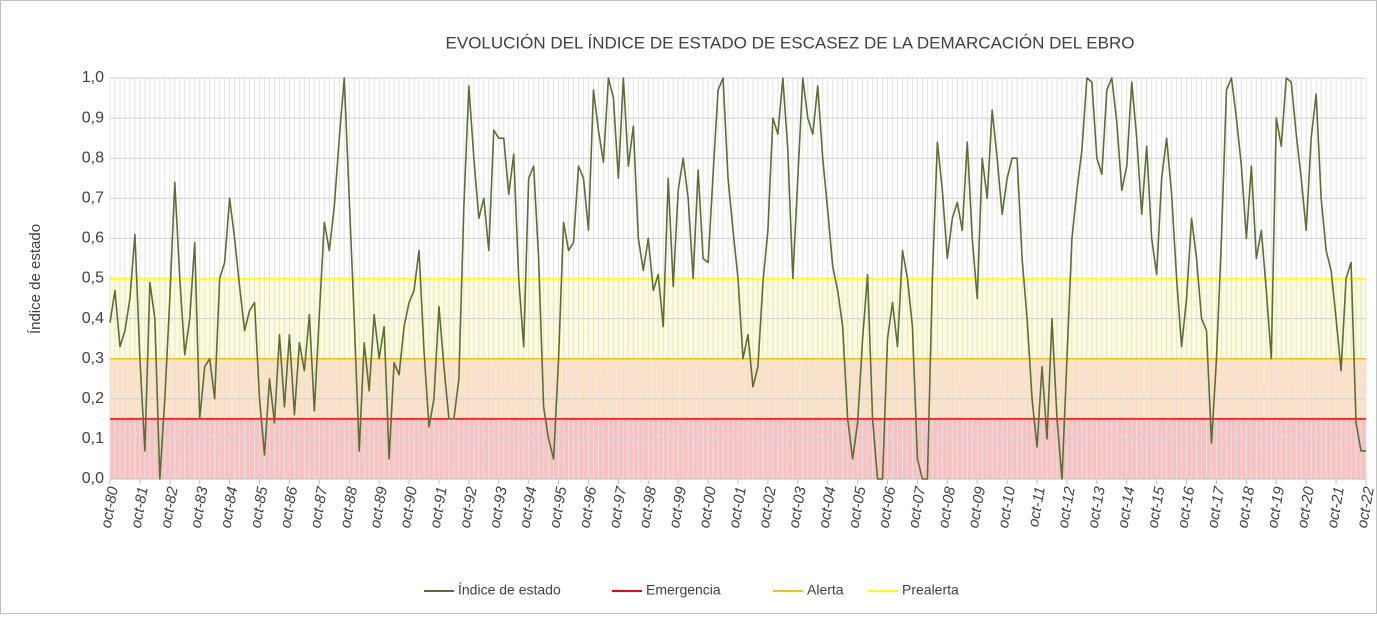  What do you see at coordinates (509, 590) in the screenshot?
I see `legend-series-label: Índice de estado` at bounding box center [509, 590].